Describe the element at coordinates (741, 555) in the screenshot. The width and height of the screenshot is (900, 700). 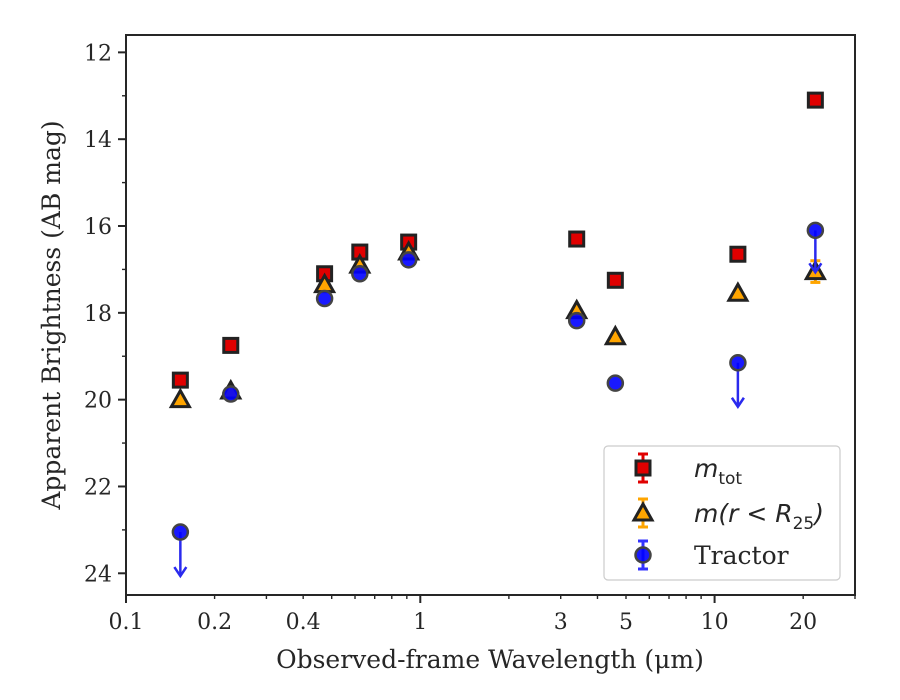
I see `legend-label: Tractor` at that location.